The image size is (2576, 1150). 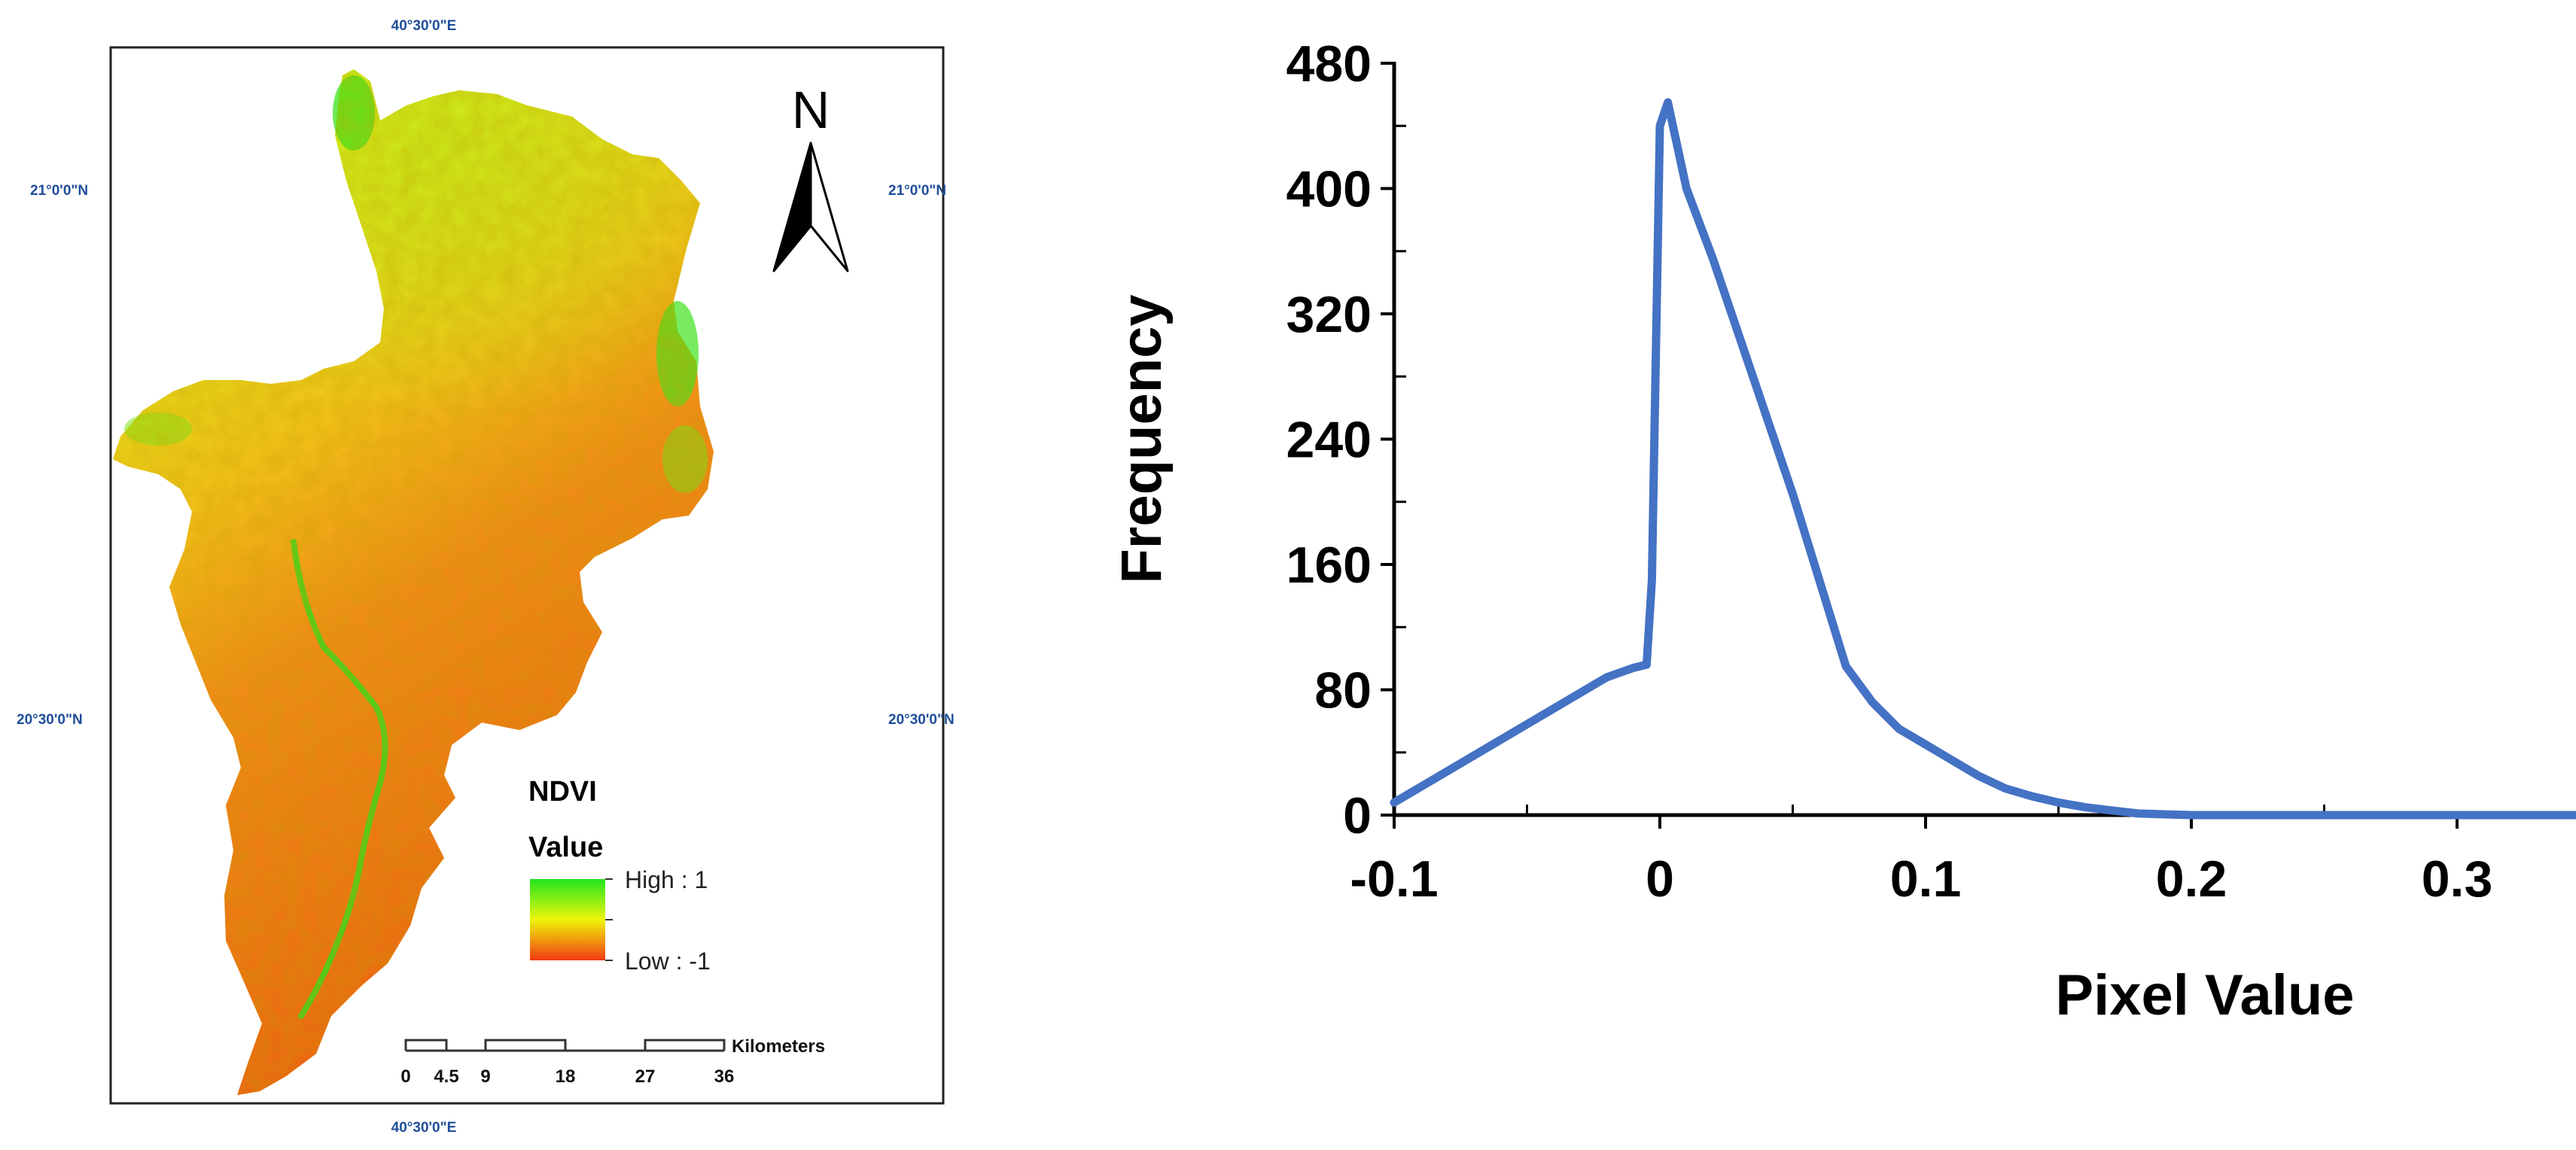 What do you see at coordinates (1358, 815) in the screenshot?
I see `y-tick-label: 0` at bounding box center [1358, 815].